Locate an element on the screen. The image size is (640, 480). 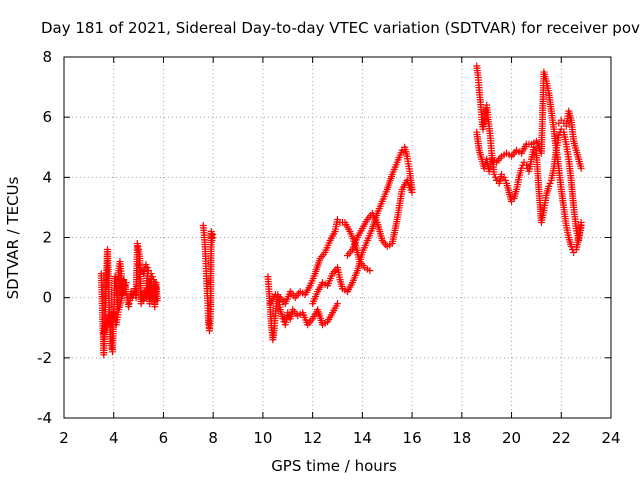
y-tick-label: 8 is located at coordinates (47, 57).